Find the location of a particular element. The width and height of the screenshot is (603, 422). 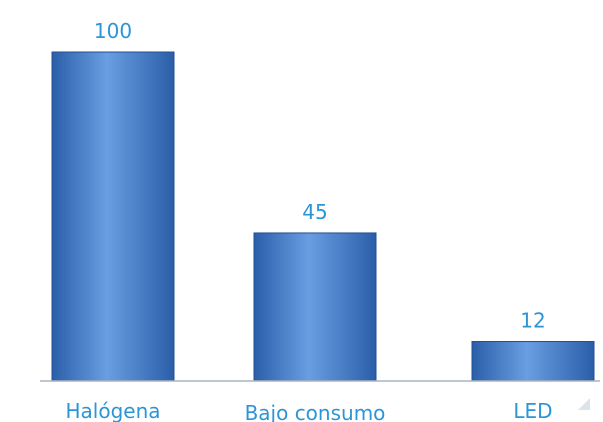

resize-corner-icon is located at coordinates (584, 404).